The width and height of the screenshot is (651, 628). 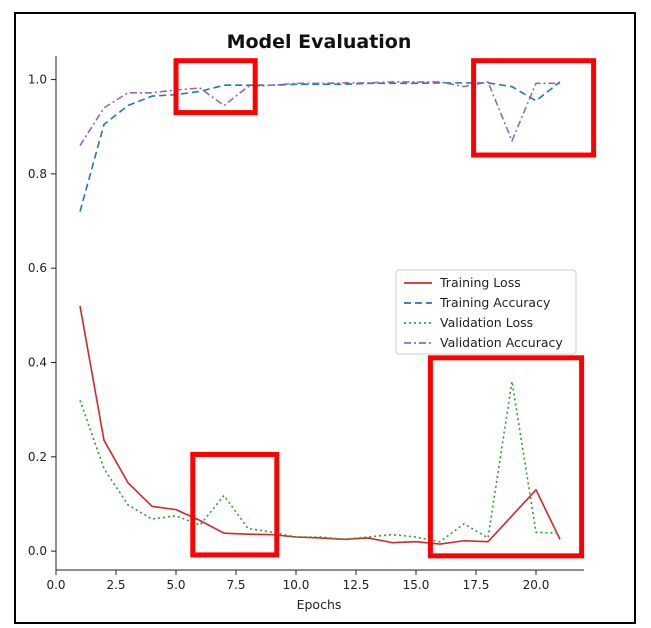 What do you see at coordinates (319, 114) in the screenshot?
I see `series-line-validation-accuracy` at bounding box center [319, 114].